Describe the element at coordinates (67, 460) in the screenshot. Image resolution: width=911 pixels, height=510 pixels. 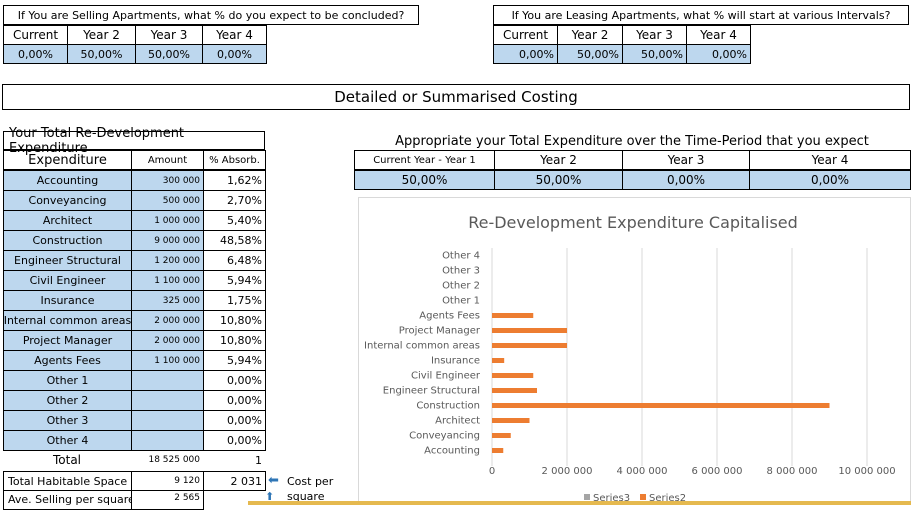
I see `total-label: Total` at that location.